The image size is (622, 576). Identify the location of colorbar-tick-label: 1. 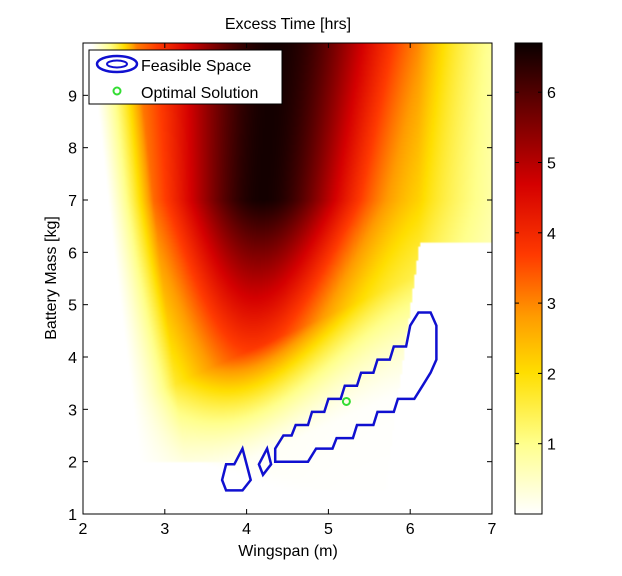
(551, 445).